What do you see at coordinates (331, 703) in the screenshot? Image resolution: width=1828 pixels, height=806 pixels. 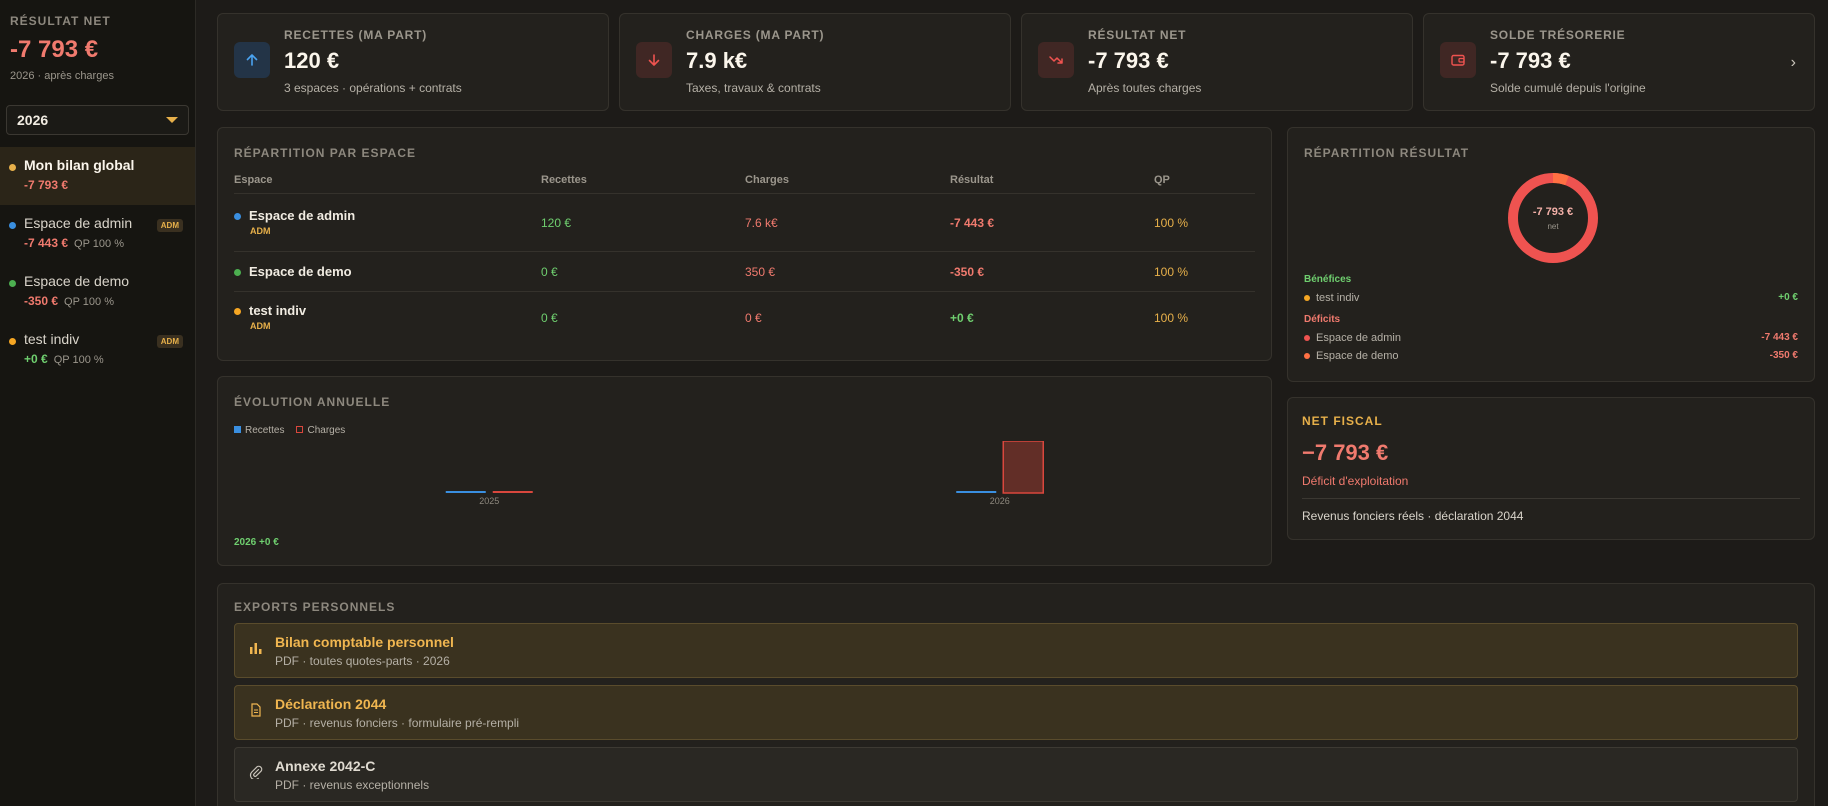 I see `export-title: Déclaration 2044` at bounding box center [331, 703].